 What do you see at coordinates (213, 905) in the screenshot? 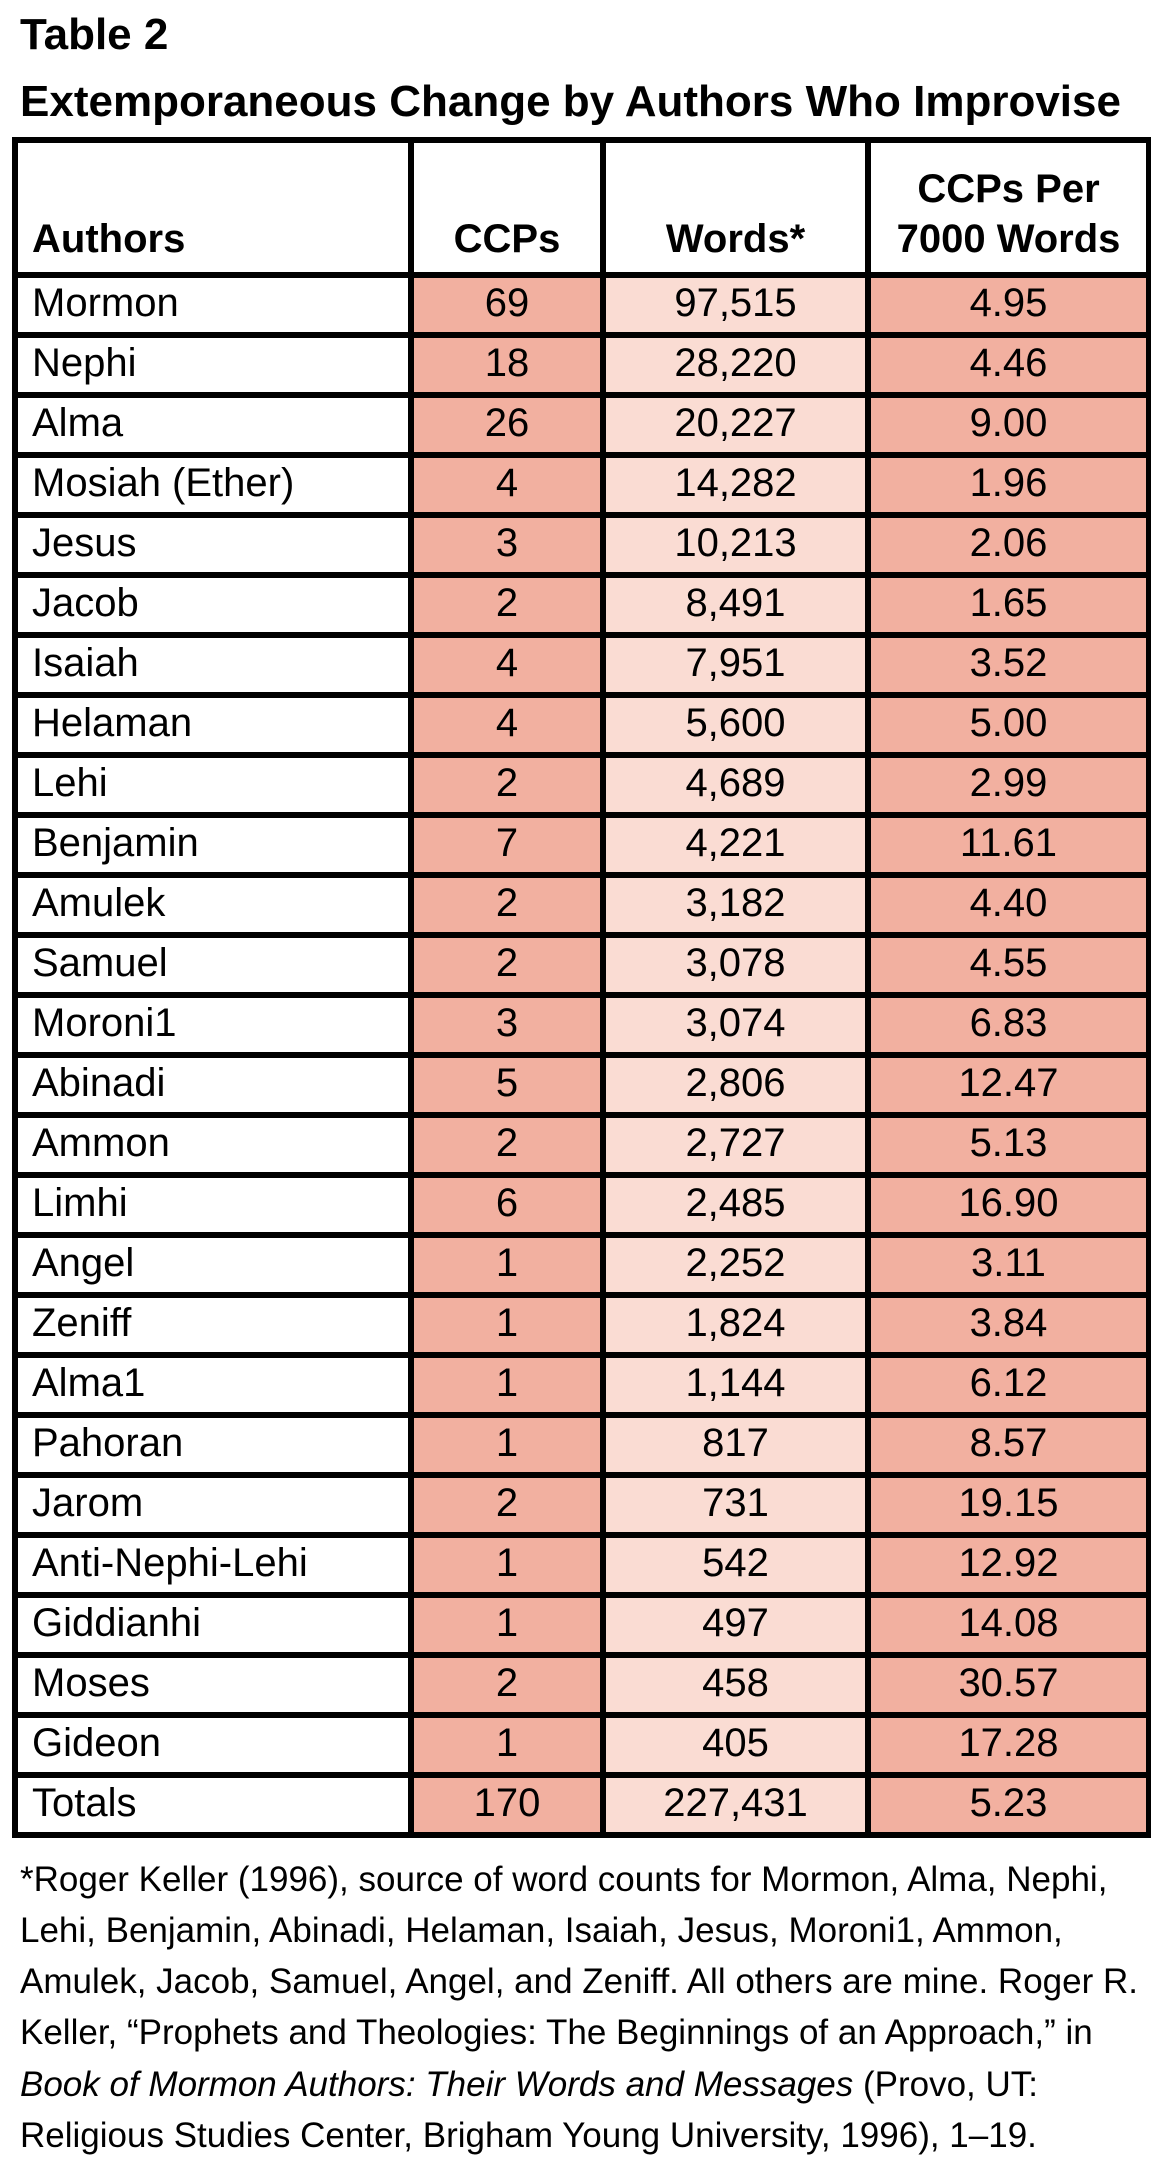
I see `author-name-cell: Amulek` at bounding box center [213, 905].